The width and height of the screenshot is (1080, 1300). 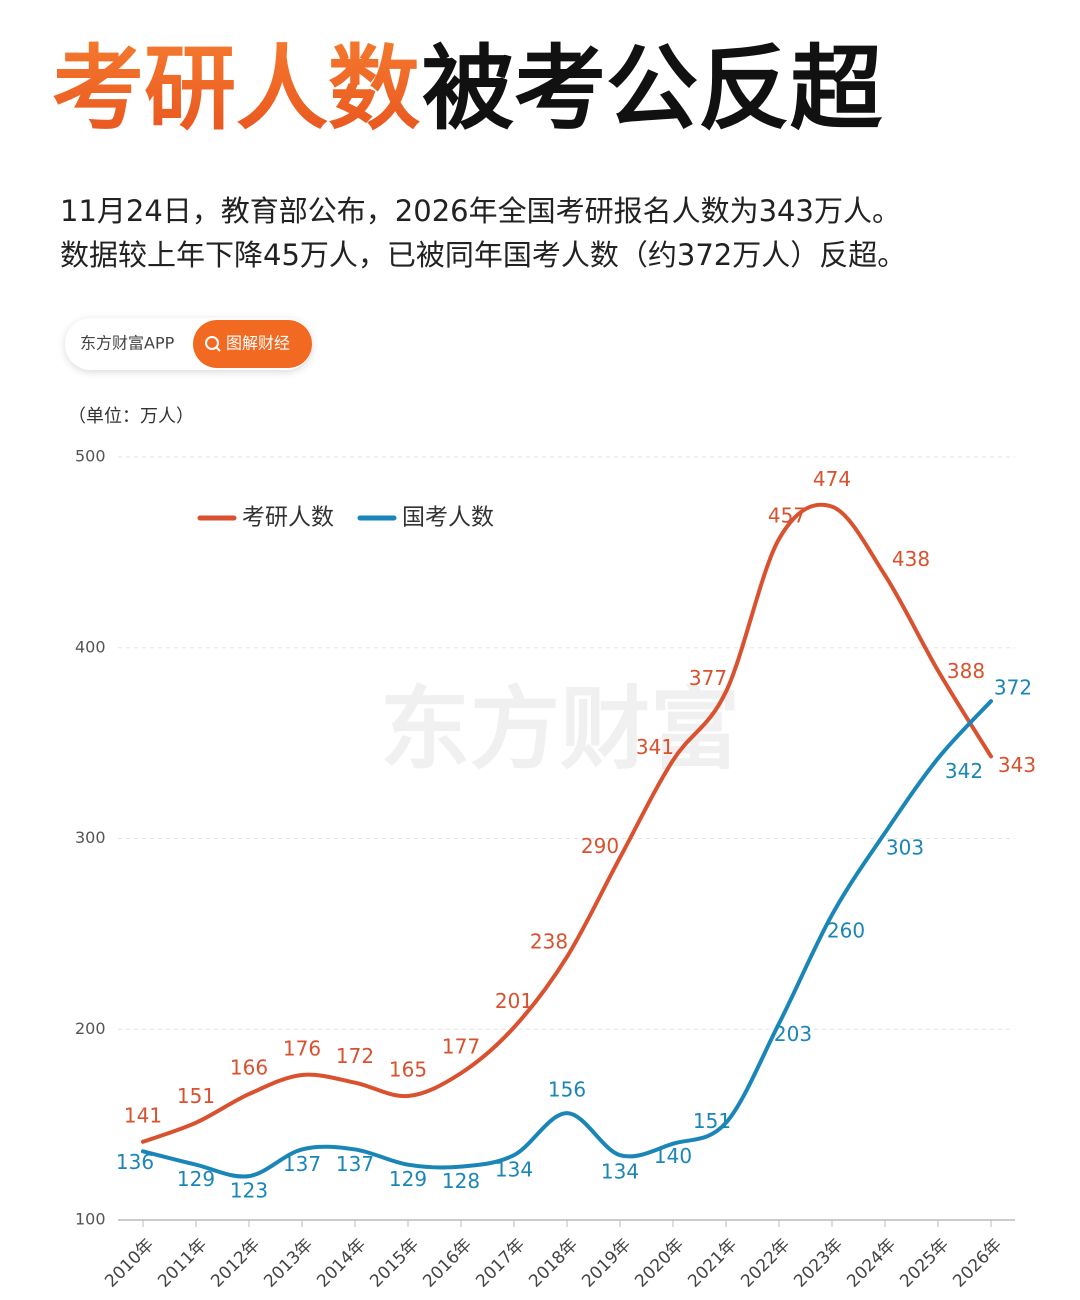 I want to click on data-label: 166, so click(x=249, y=1068).